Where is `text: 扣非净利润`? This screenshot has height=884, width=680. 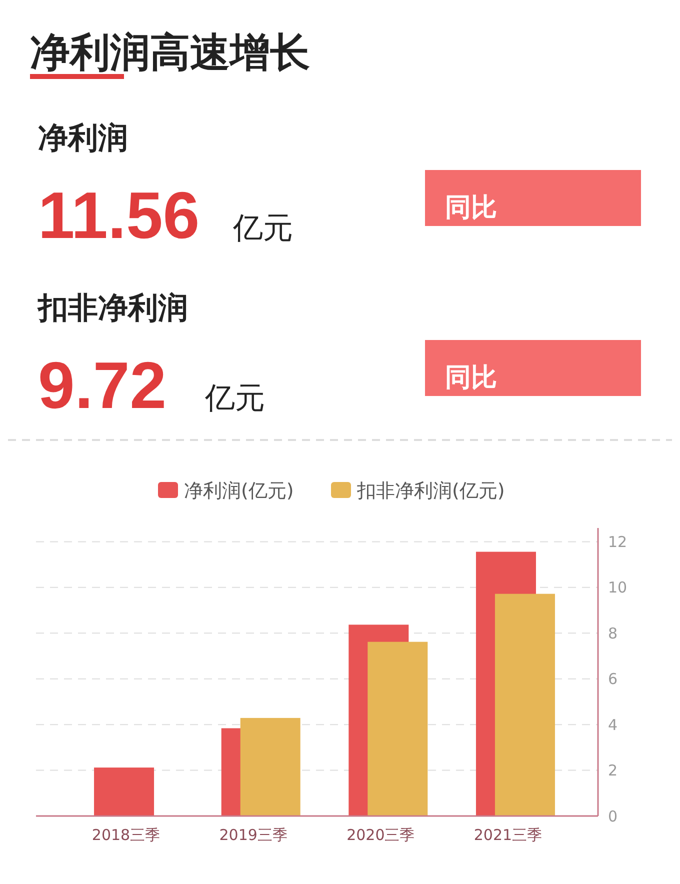
text: 扣非净利润 is located at coordinates (112, 308).